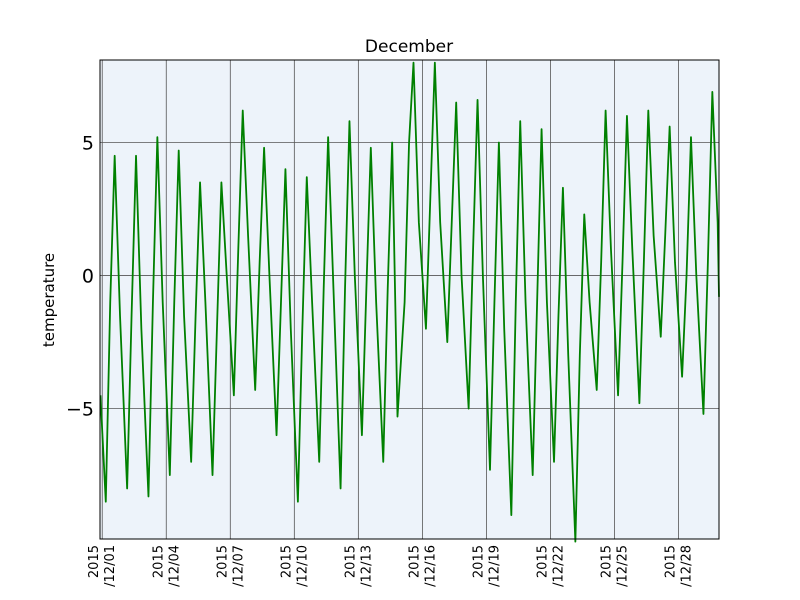 This screenshot has height=600, width=800. What do you see at coordinates (614, 566) in the screenshot?
I see `x-tick-label: 2015/12/25` at bounding box center [614, 566].